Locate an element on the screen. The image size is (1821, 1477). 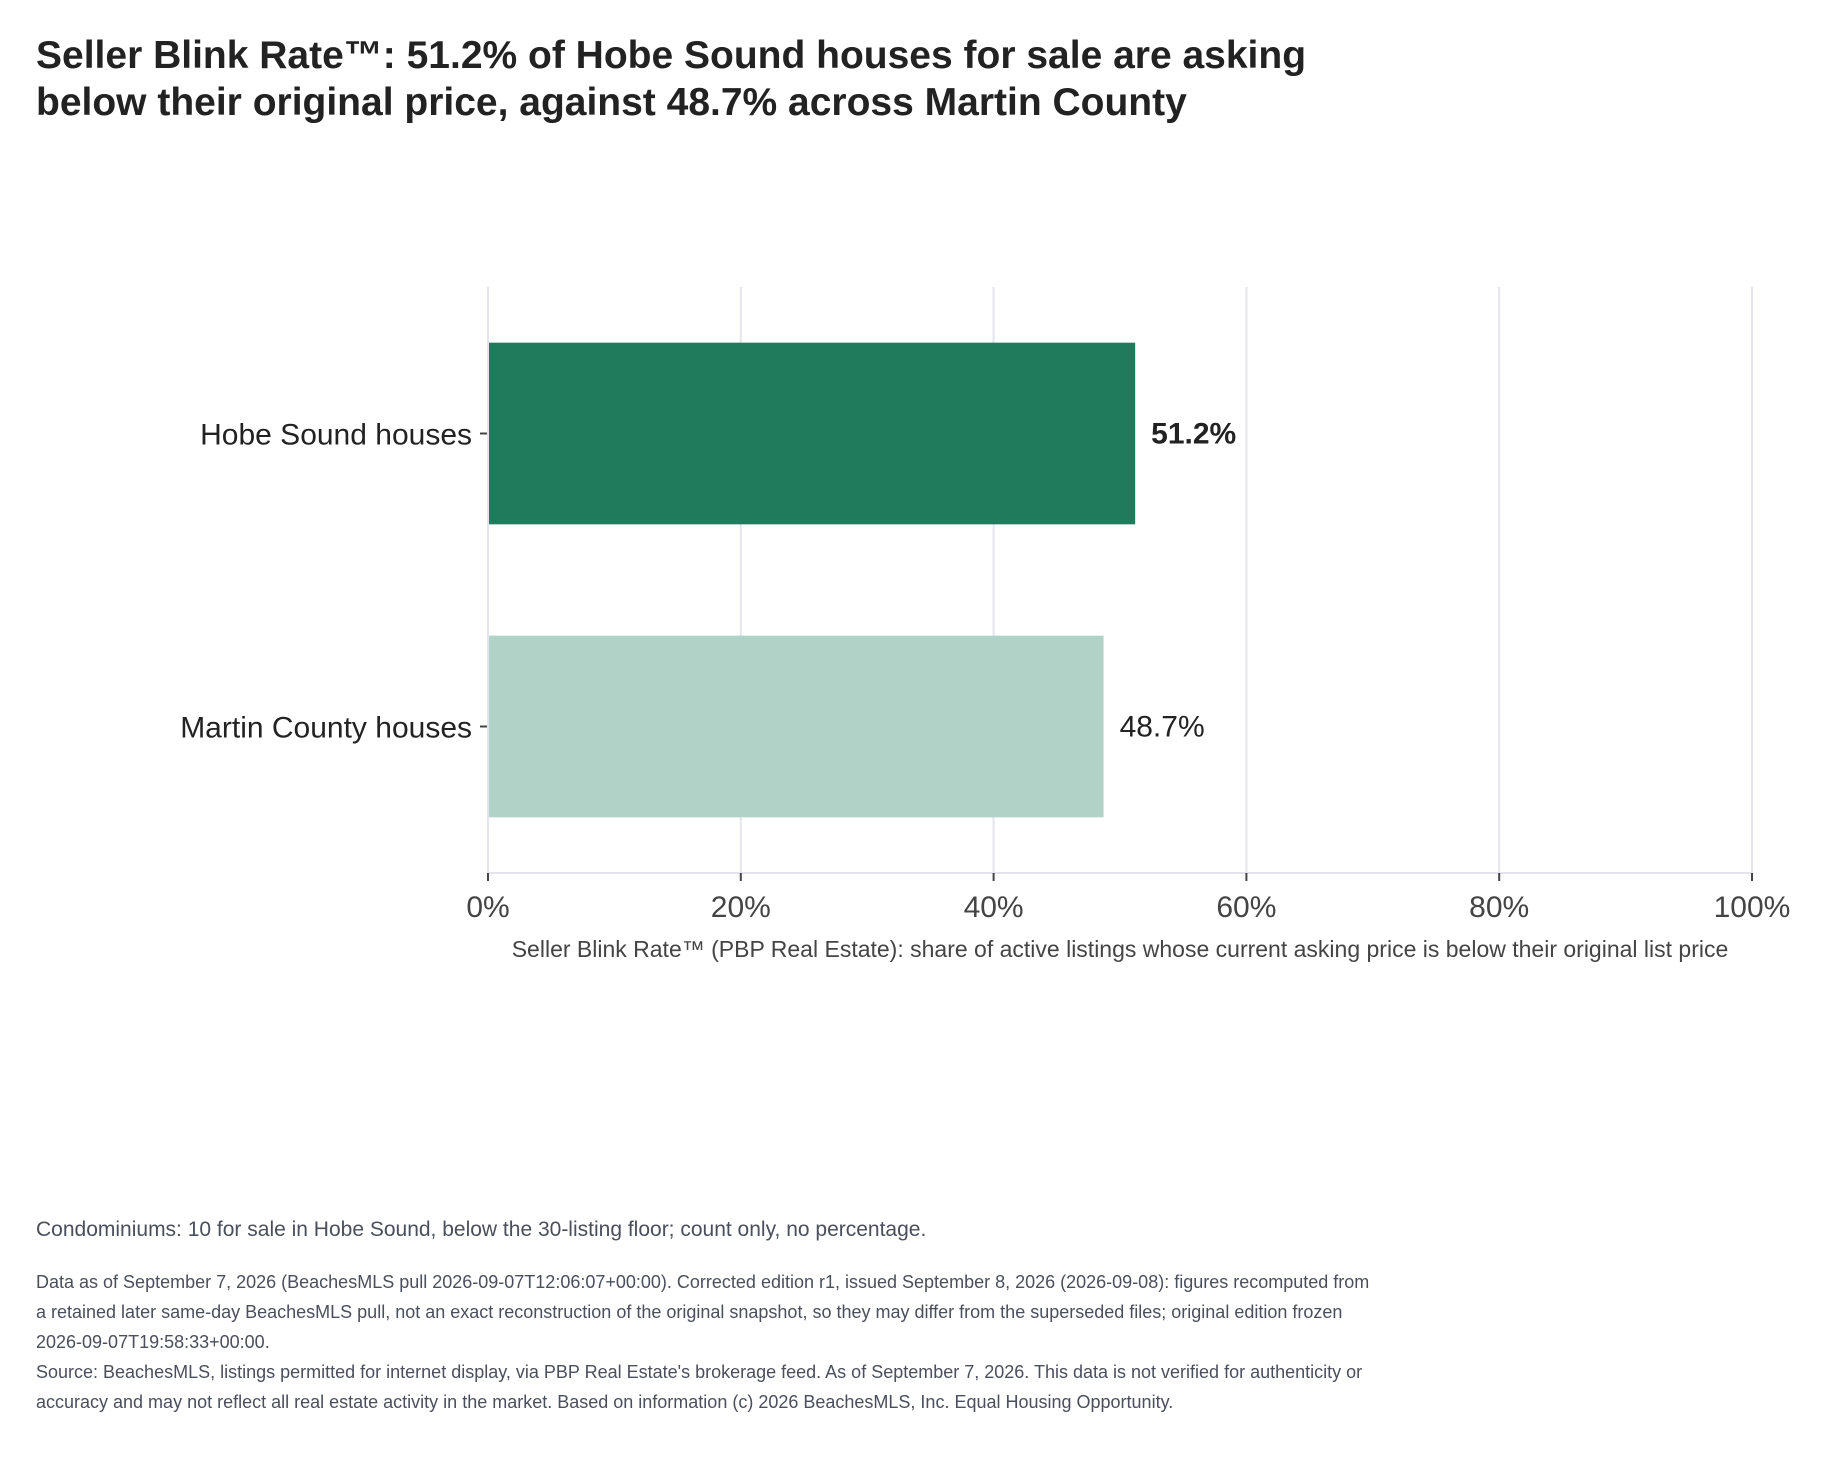
x-tick-label: 60% is located at coordinates (1246, 907).